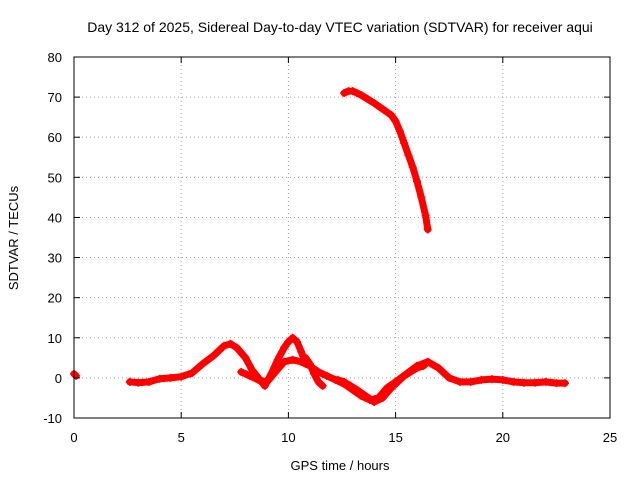  Describe the element at coordinates (58, 378) in the screenshot. I see `y-tick-label: 0` at that location.